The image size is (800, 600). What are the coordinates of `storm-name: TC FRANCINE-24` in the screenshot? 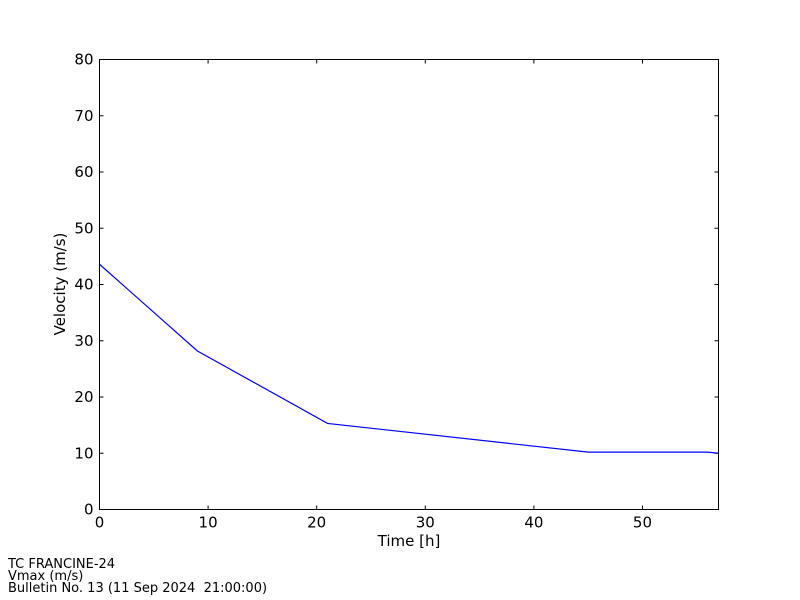 It's located at (62, 564).